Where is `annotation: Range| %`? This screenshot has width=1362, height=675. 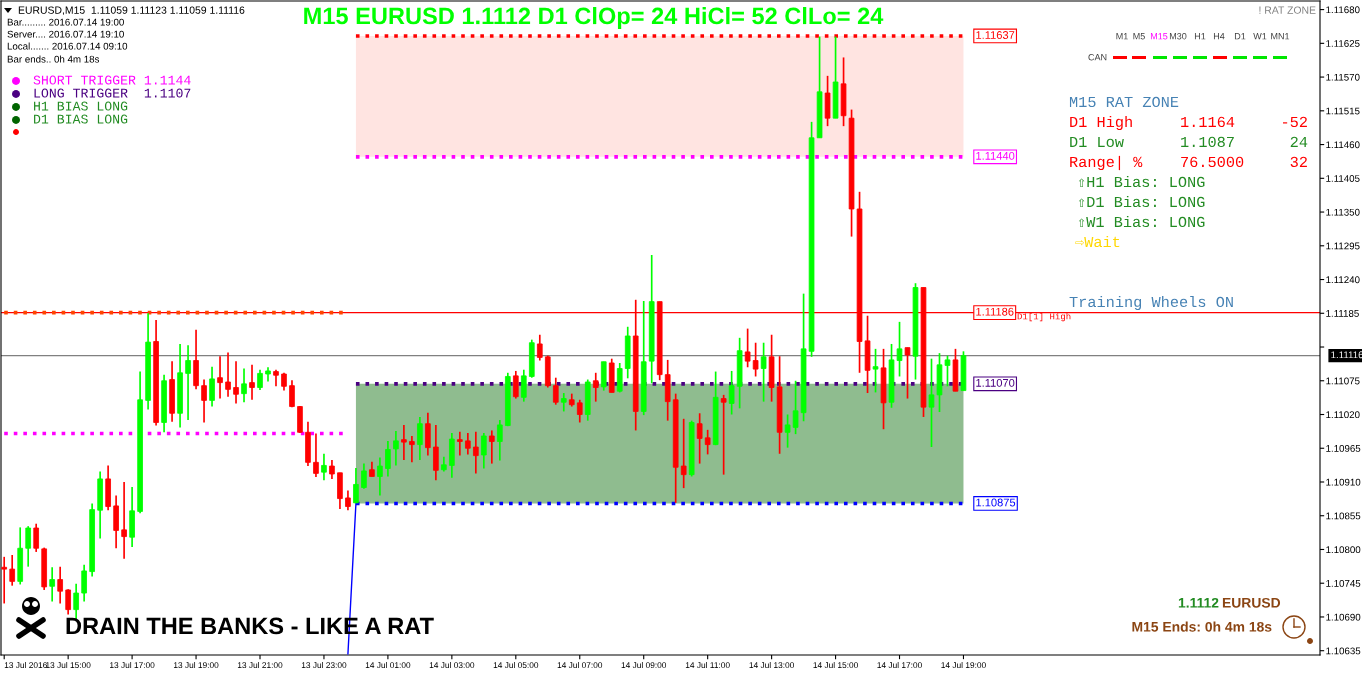 annotation: Range| % is located at coordinates (1106, 163).